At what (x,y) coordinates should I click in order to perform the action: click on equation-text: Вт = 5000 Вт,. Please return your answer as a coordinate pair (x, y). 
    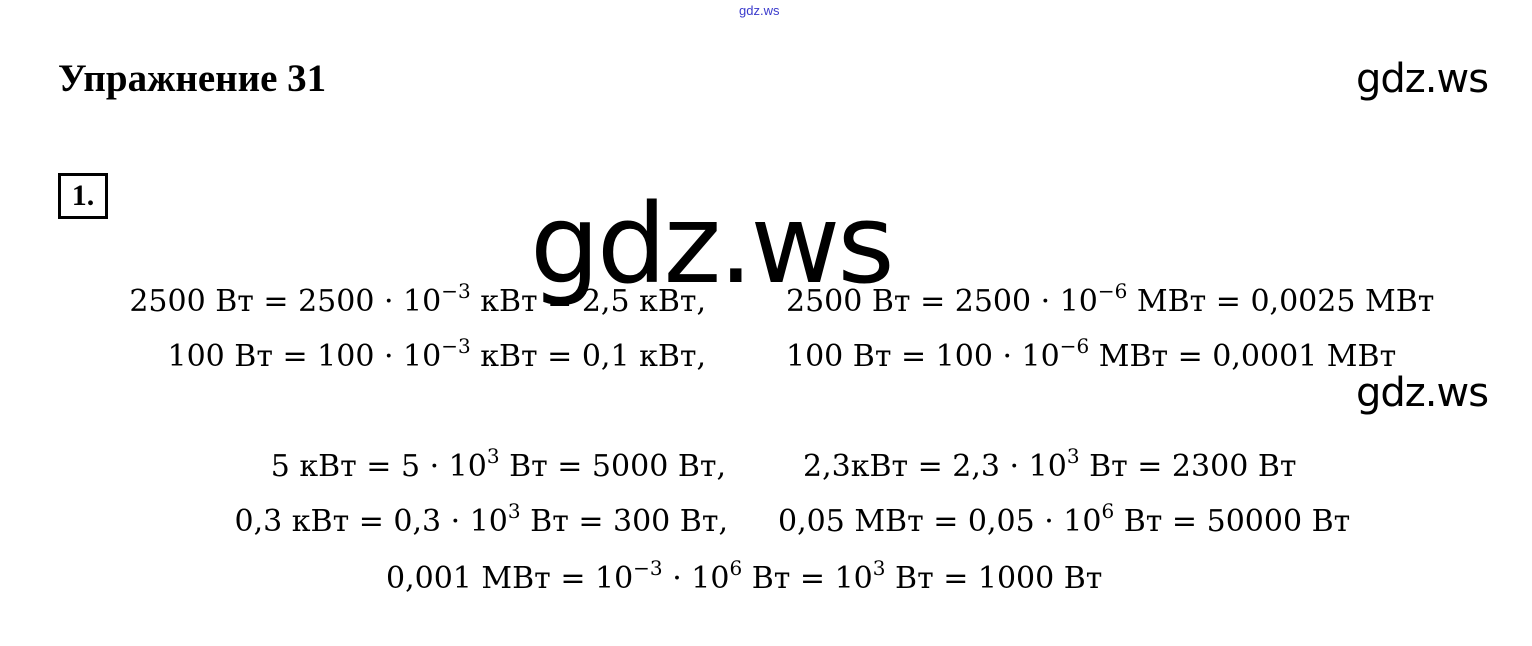
    Looking at the image, I should click on (612, 466).